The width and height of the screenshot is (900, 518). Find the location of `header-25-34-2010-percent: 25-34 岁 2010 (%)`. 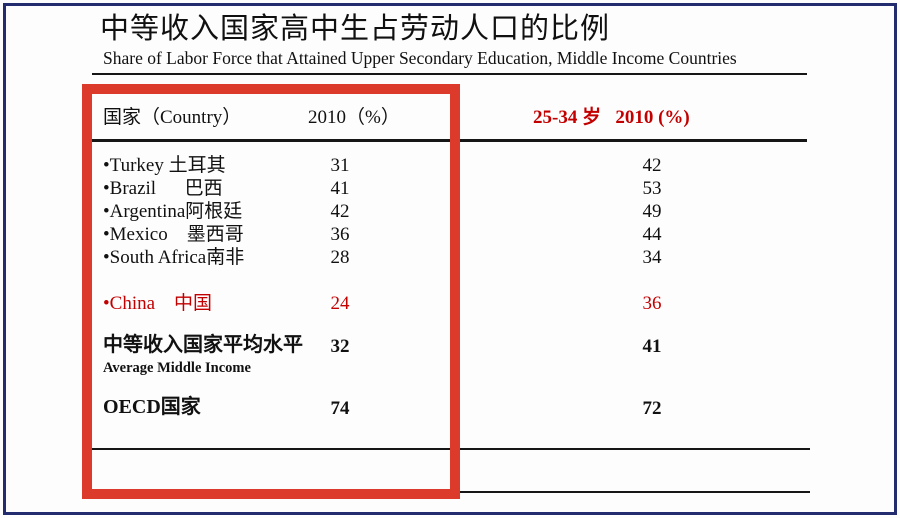

header-25-34-2010-percent: 25-34 岁 2010 (%) is located at coordinates (611, 117).